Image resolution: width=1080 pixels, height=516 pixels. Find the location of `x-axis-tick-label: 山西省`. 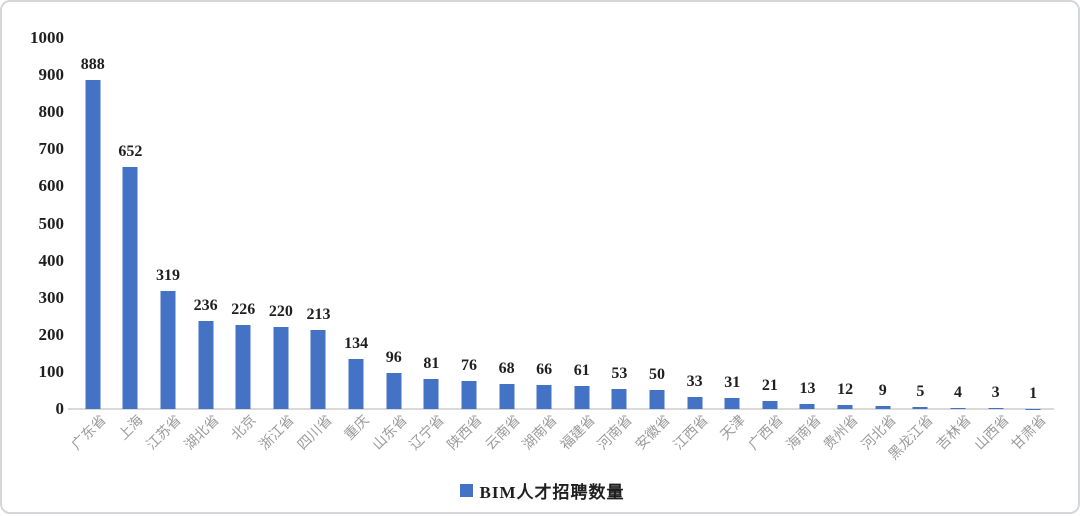

x-axis-tick-label: 山西省 is located at coordinates (992, 433).